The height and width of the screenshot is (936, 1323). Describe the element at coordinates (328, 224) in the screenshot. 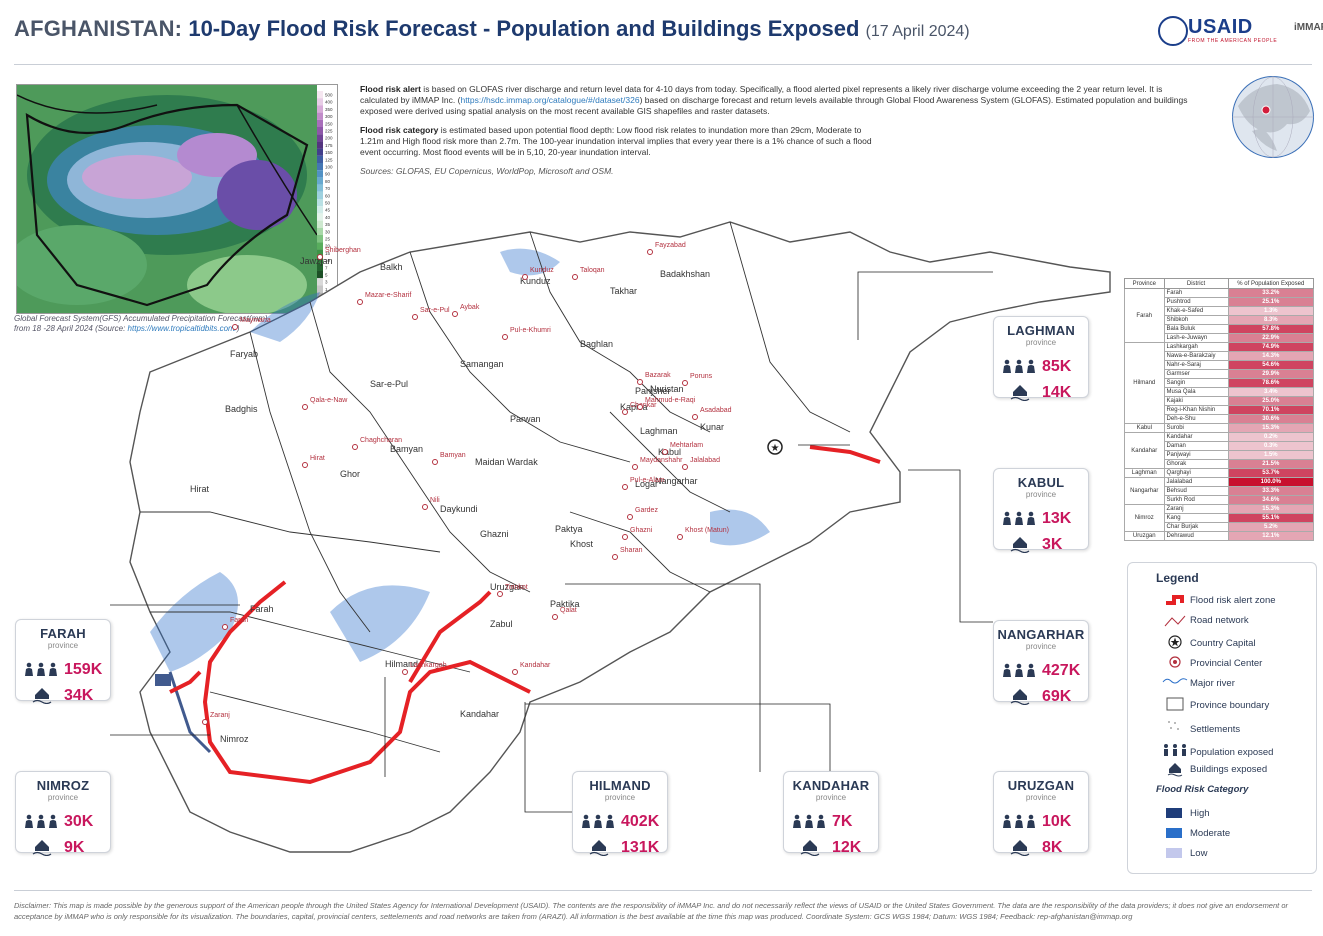

I see `scale-label: 35` at that location.